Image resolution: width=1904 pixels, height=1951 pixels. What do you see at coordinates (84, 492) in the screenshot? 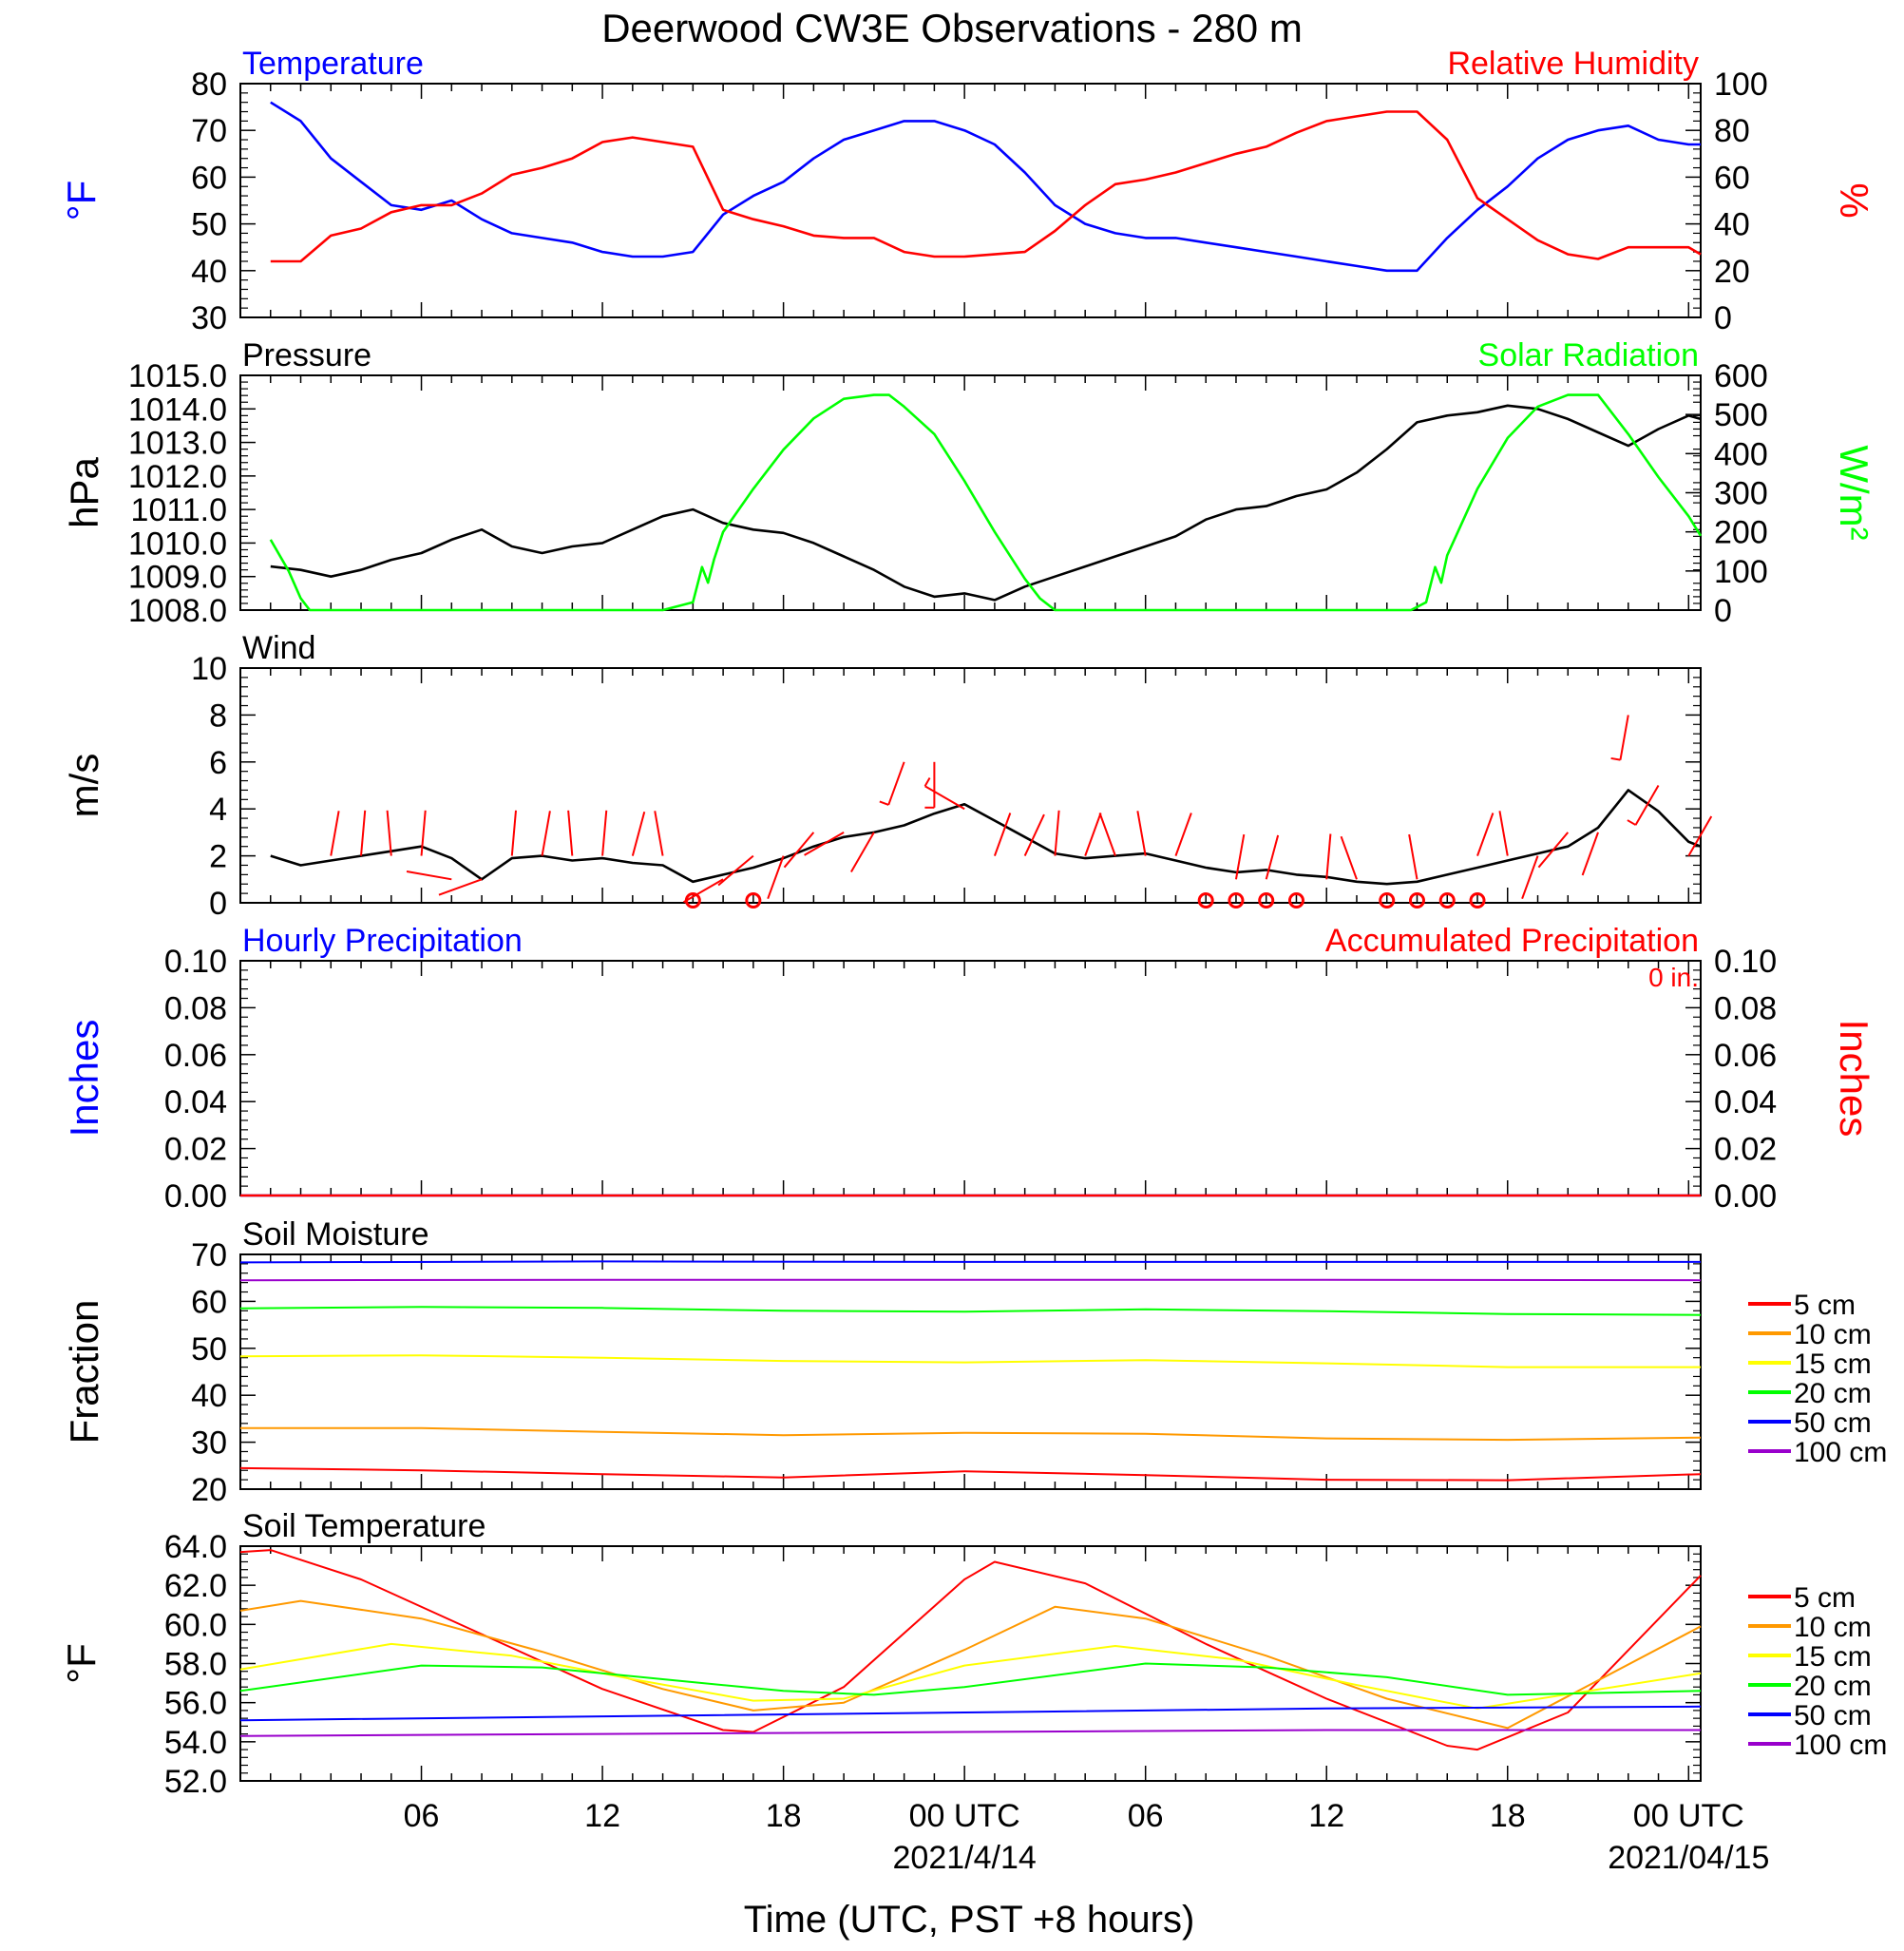
I see `y-axis-label: hPa` at bounding box center [84, 492].